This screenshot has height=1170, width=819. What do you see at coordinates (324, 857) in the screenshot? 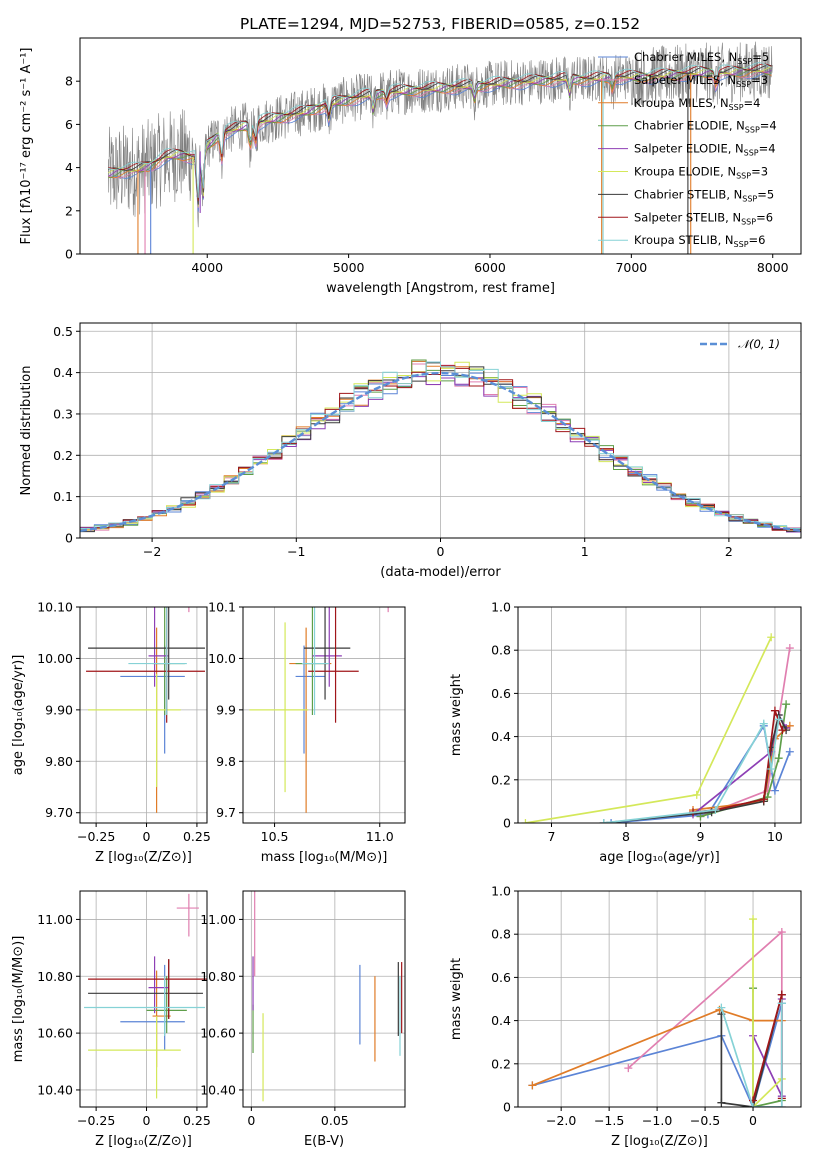
I see `x-axis-label: mass [log₁₀(M/M⊙)]` at bounding box center [324, 857].